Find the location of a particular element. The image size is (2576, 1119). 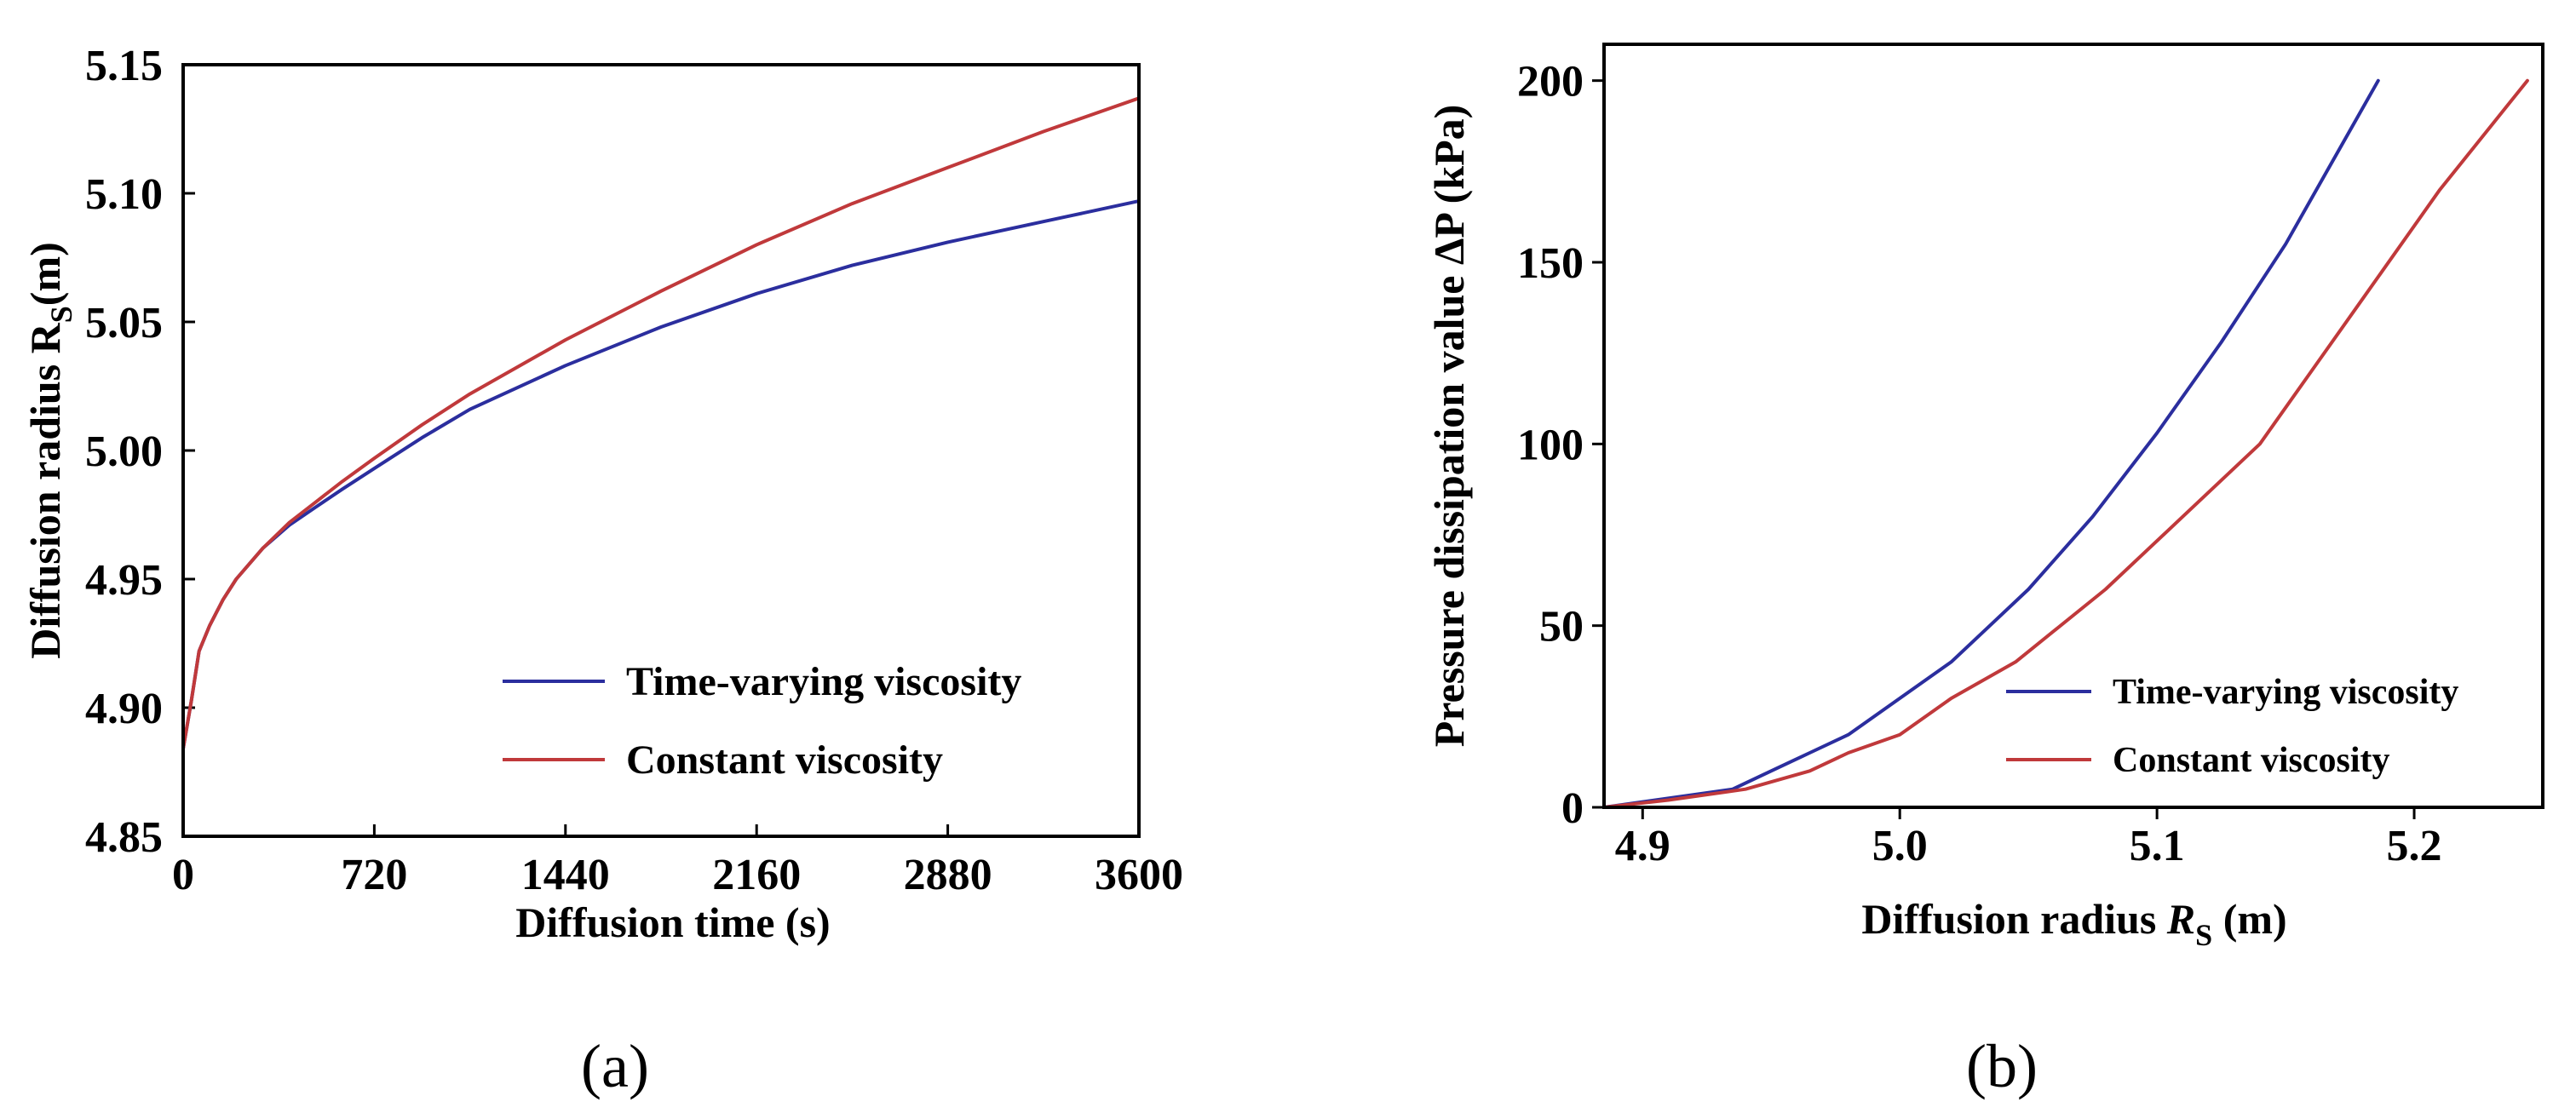

panel-b-x-tick-label: 4.9 is located at coordinates (1643, 846).